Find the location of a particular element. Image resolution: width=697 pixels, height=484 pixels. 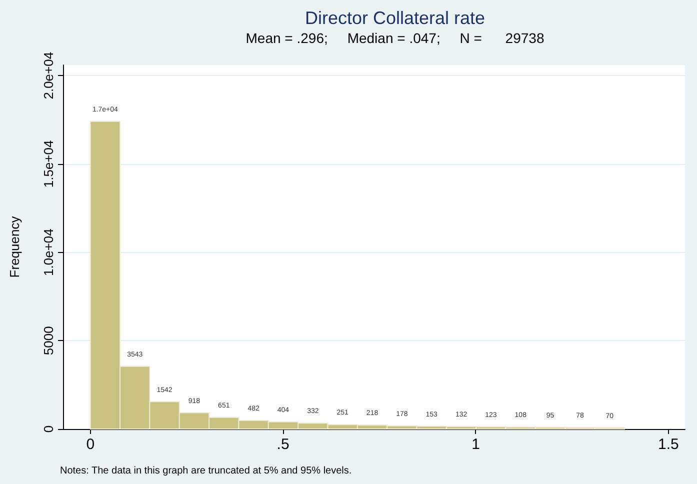

text: Notes: The data in this graph are truncated at 5% and 95% levels. is located at coordinates (206, 471).